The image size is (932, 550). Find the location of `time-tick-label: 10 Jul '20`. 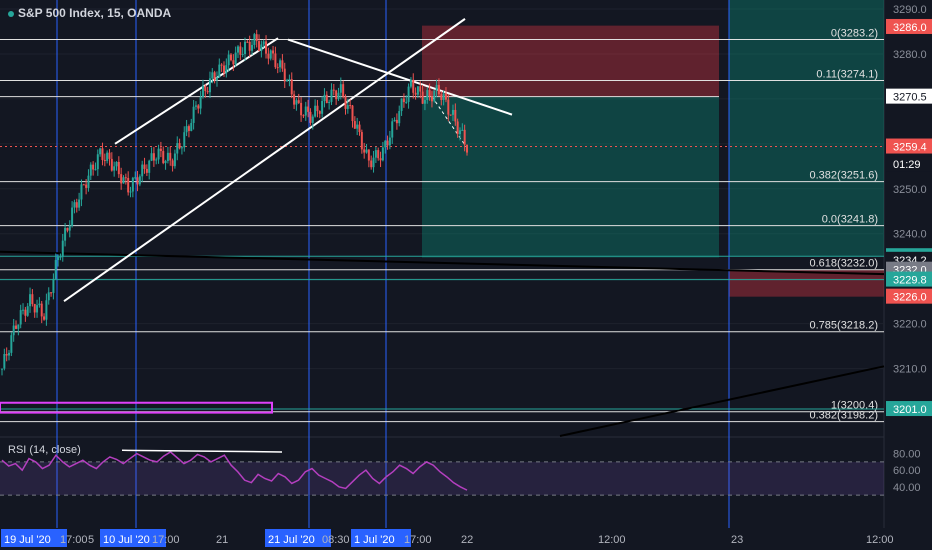

time-tick-label: 10 Jul '20 is located at coordinates (126, 540).